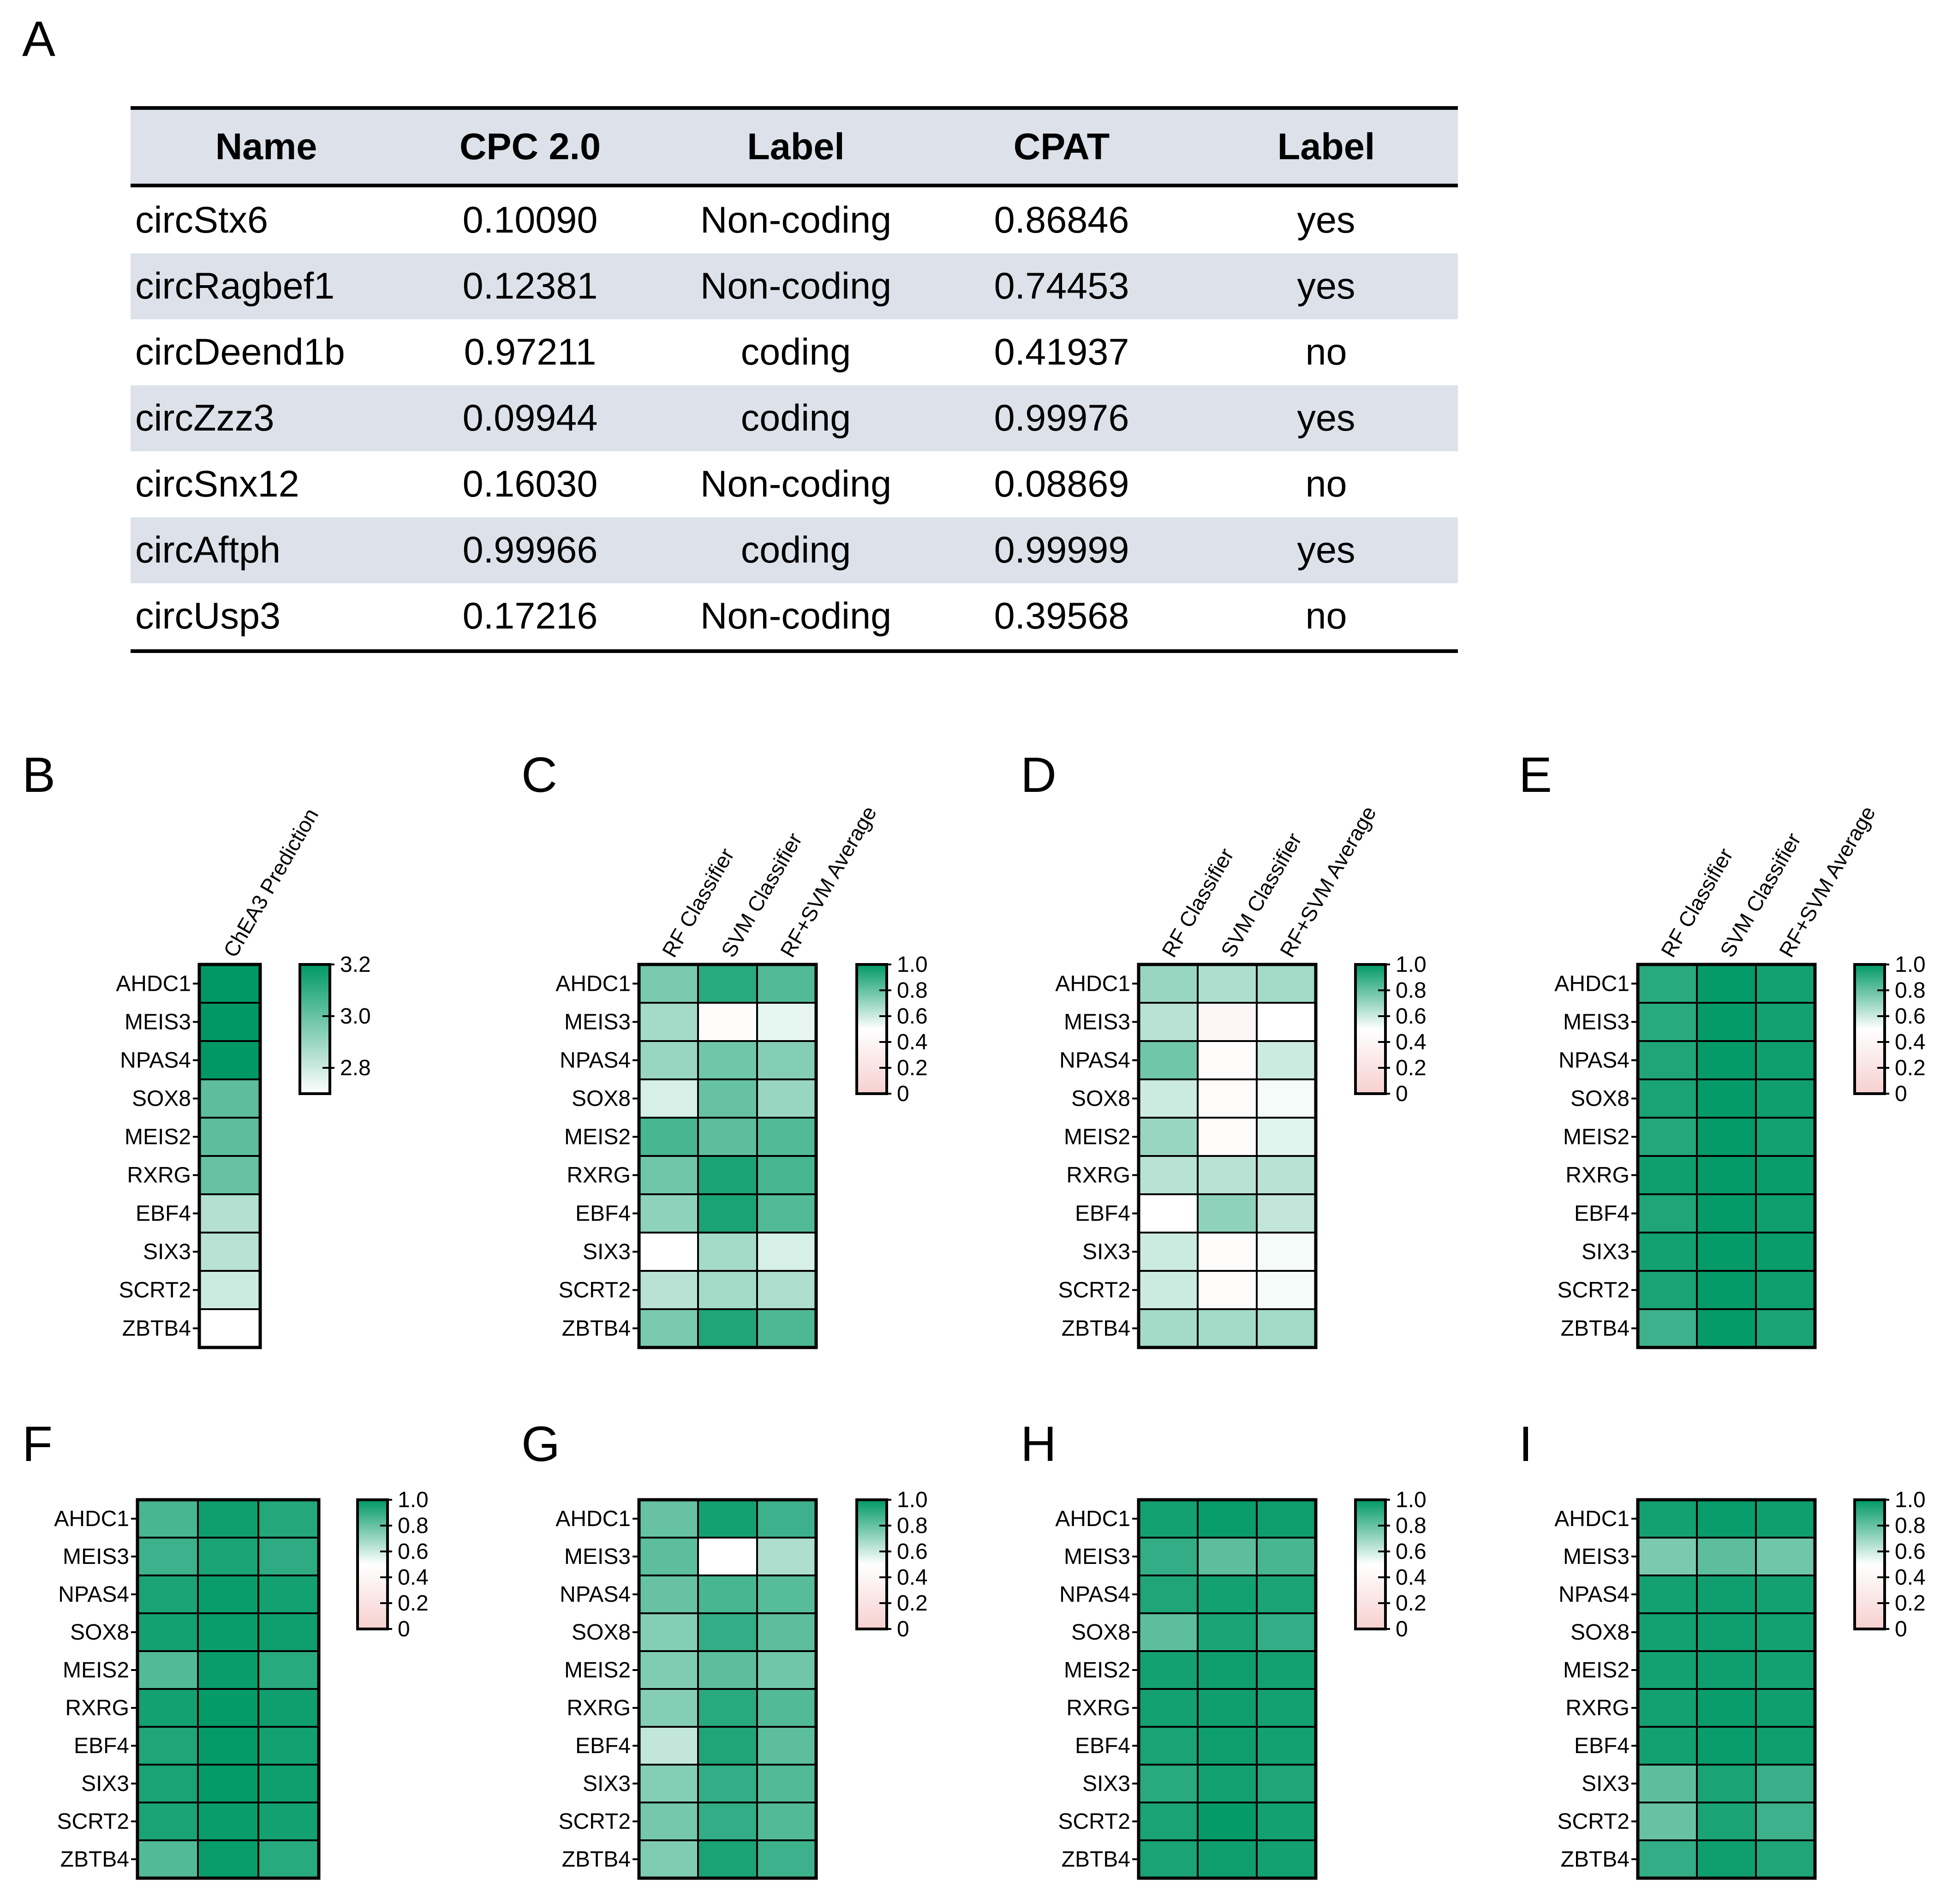 The height and width of the screenshot is (1904, 1952). I want to click on column-label: RF+SVM Average, so click(1827, 881).